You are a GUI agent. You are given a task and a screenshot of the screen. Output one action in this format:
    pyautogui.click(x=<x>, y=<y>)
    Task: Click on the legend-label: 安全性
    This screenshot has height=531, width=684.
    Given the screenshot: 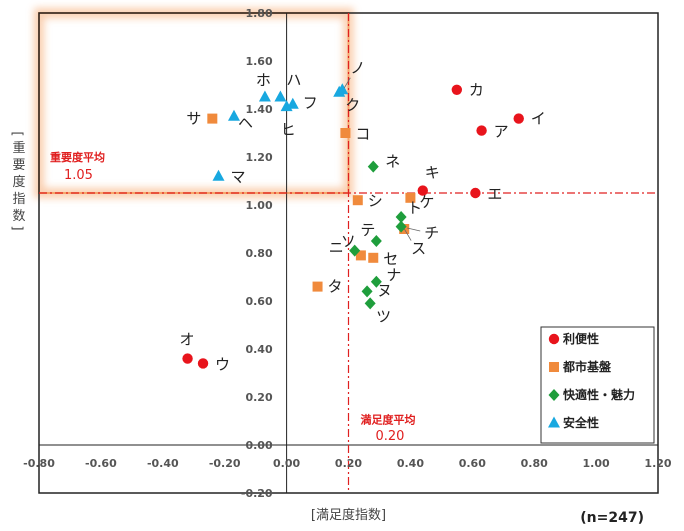 What is the action you would take?
    pyautogui.click(x=581, y=422)
    